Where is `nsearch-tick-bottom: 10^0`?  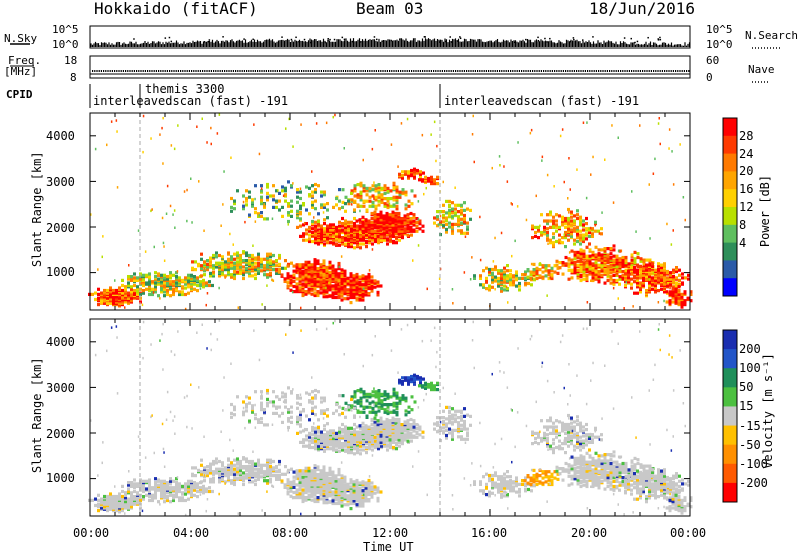
nsearch-tick-bottom: 10^0 is located at coordinates (719, 44).